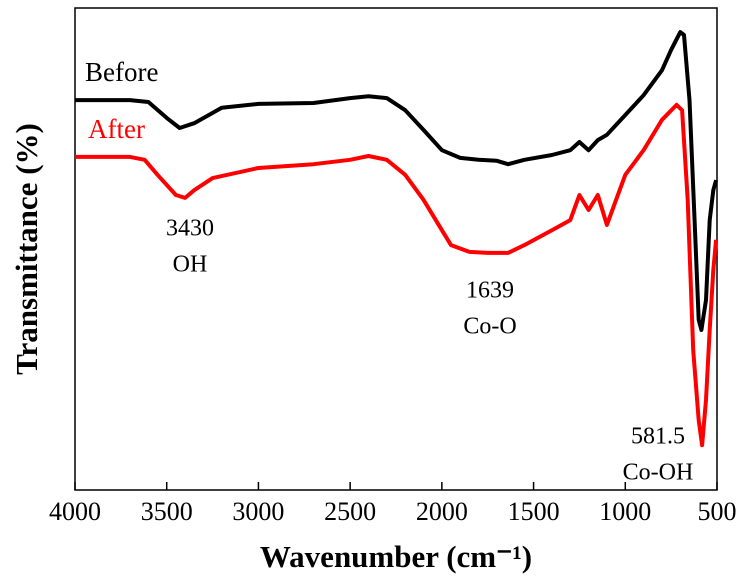 This screenshot has width=744, height=588. I want to click on annotation: OH, so click(190, 265).